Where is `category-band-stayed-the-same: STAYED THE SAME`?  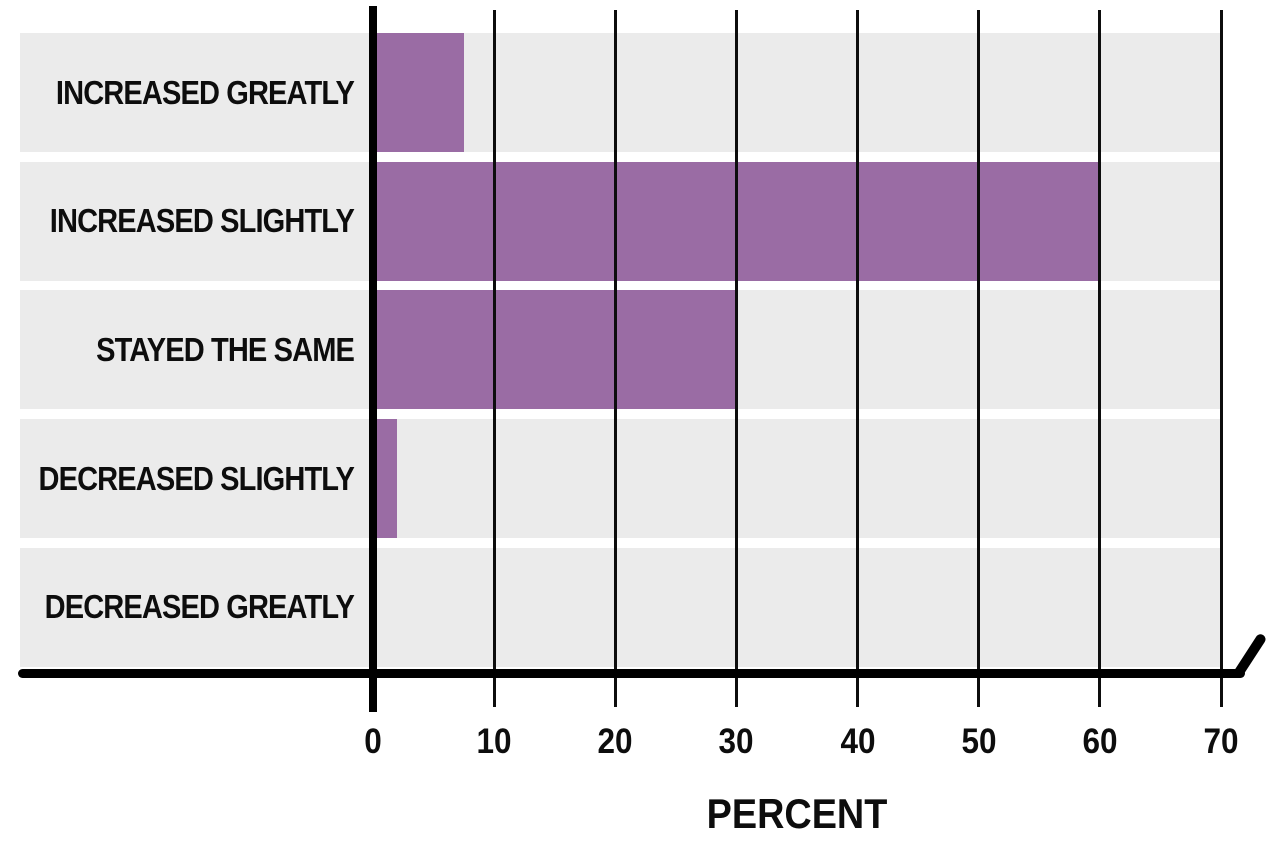
category-band-stayed-the-same: STAYED THE SAME is located at coordinates (620, 350).